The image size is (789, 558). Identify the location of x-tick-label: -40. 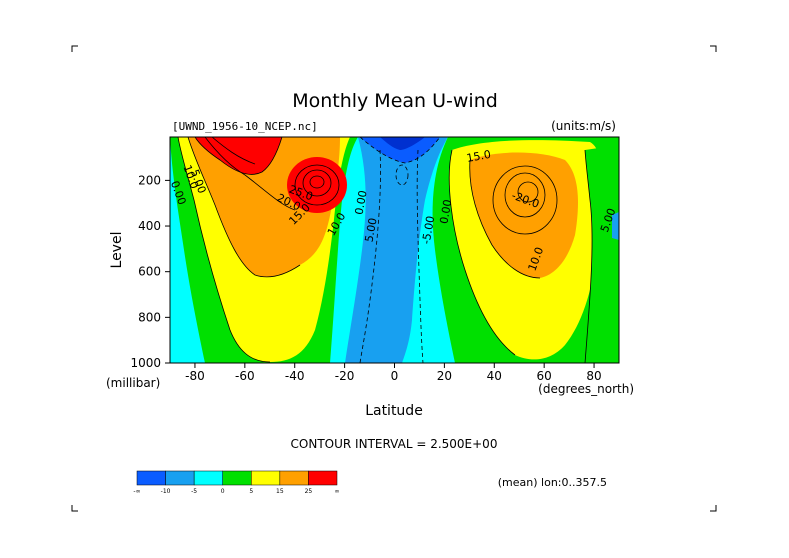
(295, 376).